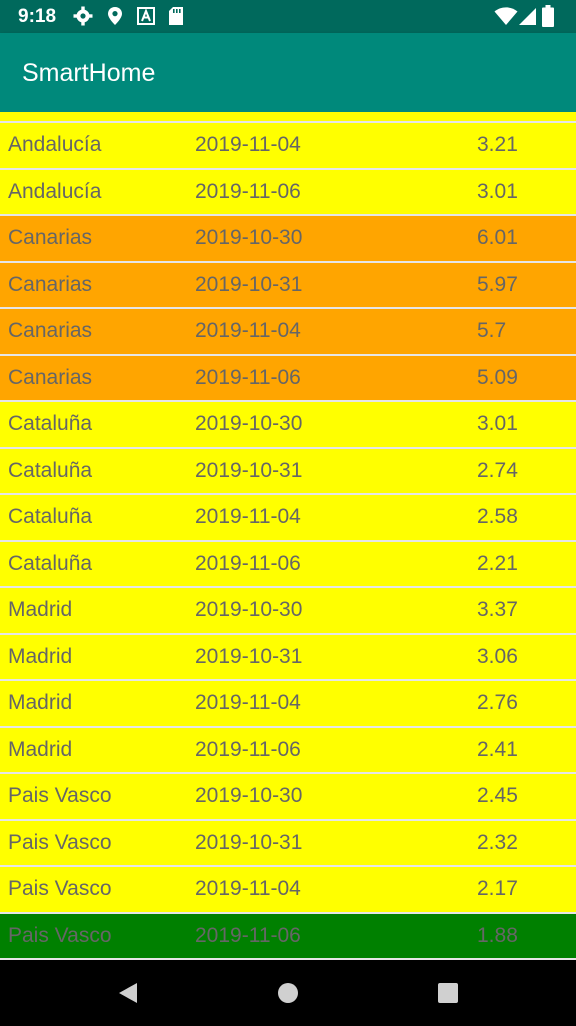  I want to click on price-value: 3.37, so click(497, 610).